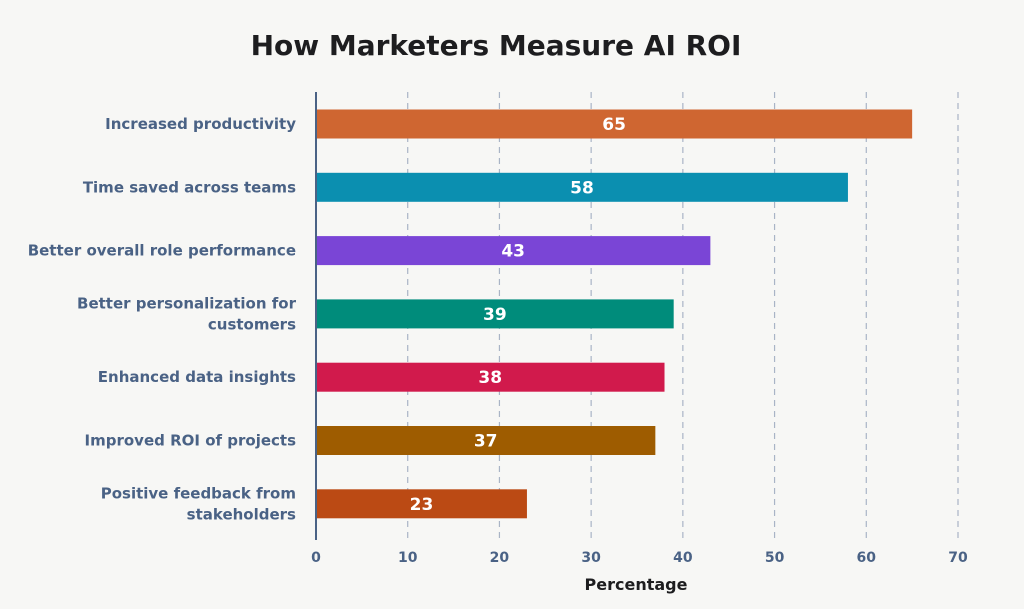 The image size is (1024, 609). Describe the element at coordinates (867, 558) in the screenshot. I see `x-tick-label: 60` at that location.